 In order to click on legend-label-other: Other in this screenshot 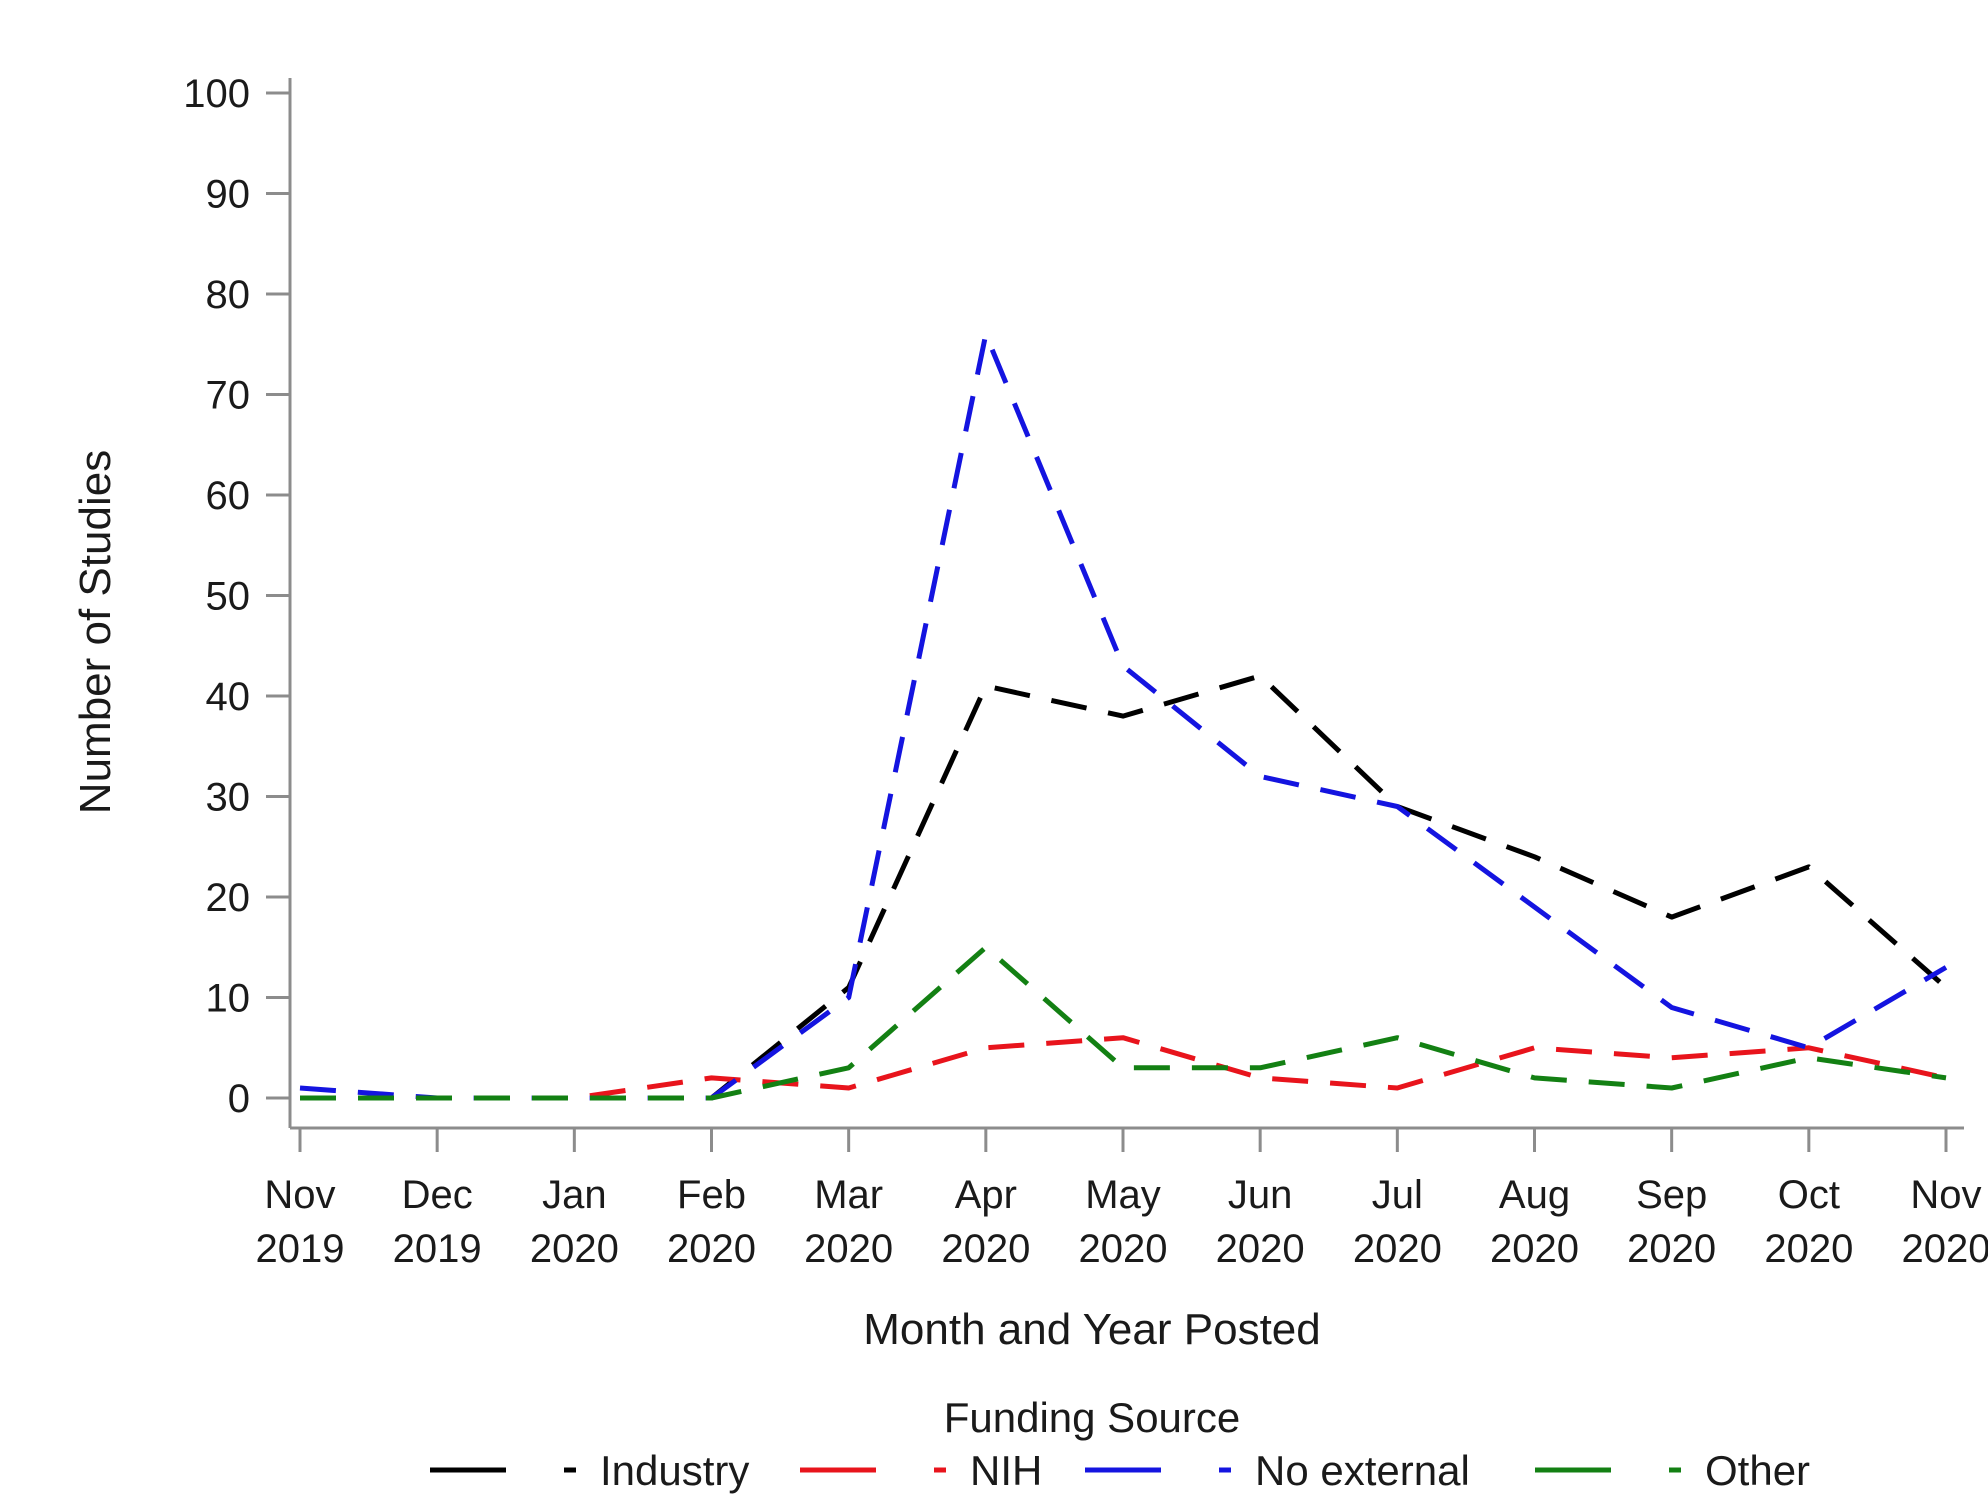, I will do `click(1757, 1470)`.